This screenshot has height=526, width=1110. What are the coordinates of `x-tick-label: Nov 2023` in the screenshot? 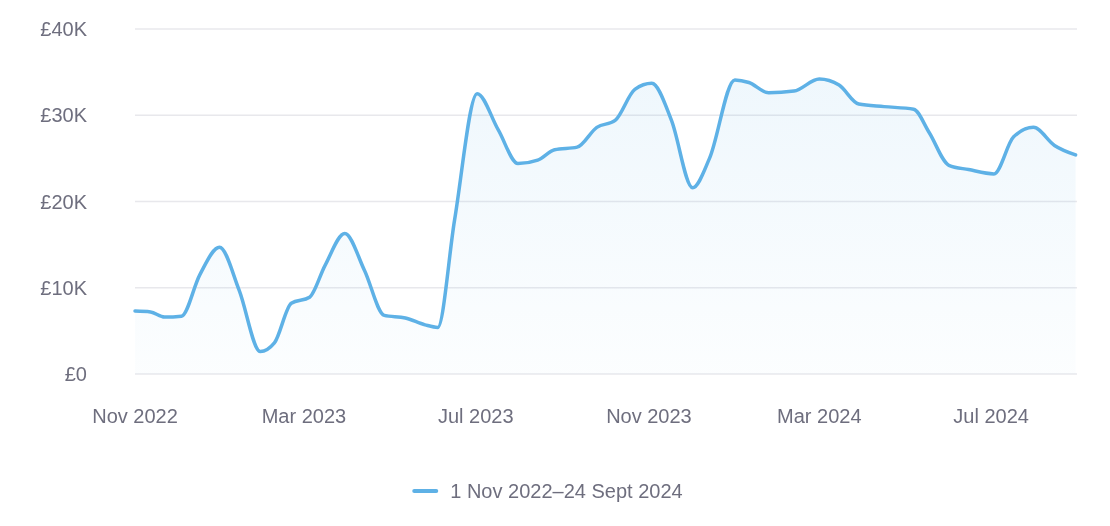 It's located at (649, 416).